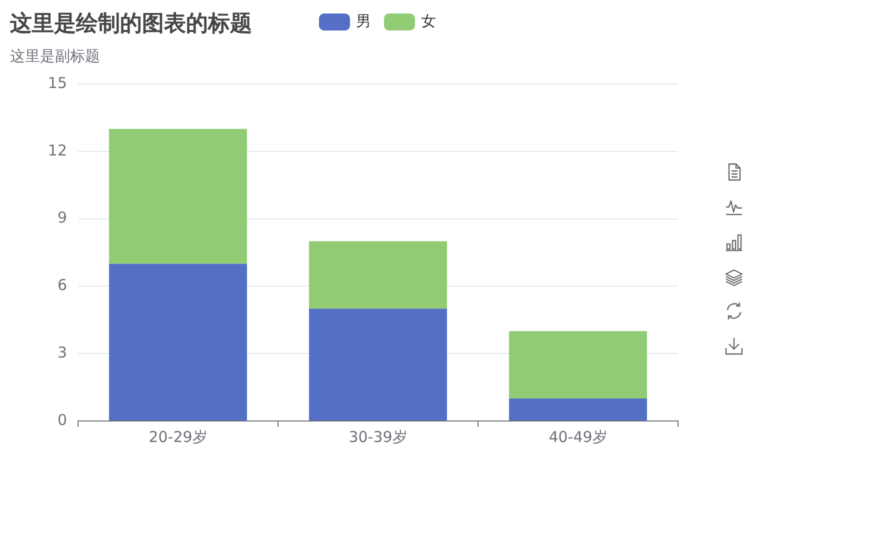 The width and height of the screenshot is (872, 555). Describe the element at coordinates (378, 437) in the screenshot. I see `x-tick-label: 30-39岁` at that location.